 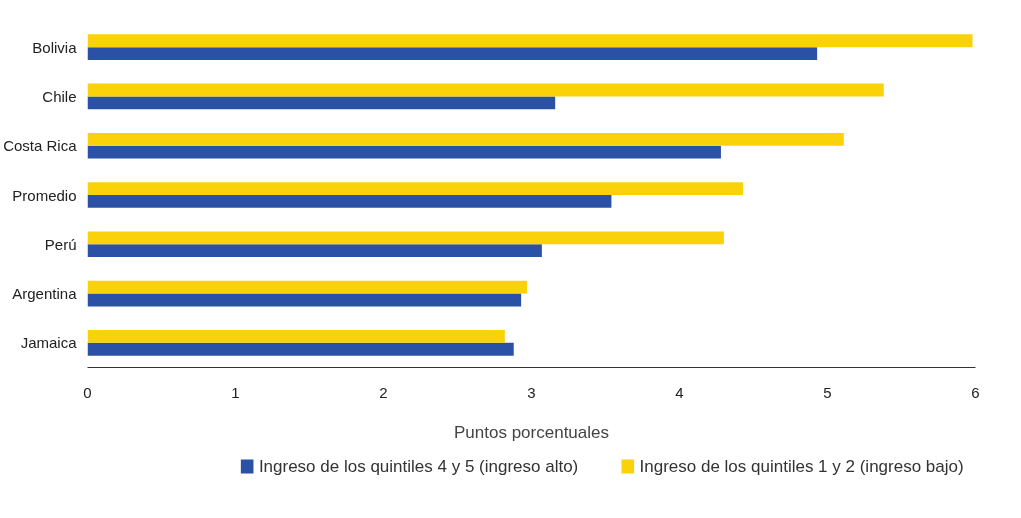 I want to click on y-tick-label: Bolivia, so click(x=55, y=47).